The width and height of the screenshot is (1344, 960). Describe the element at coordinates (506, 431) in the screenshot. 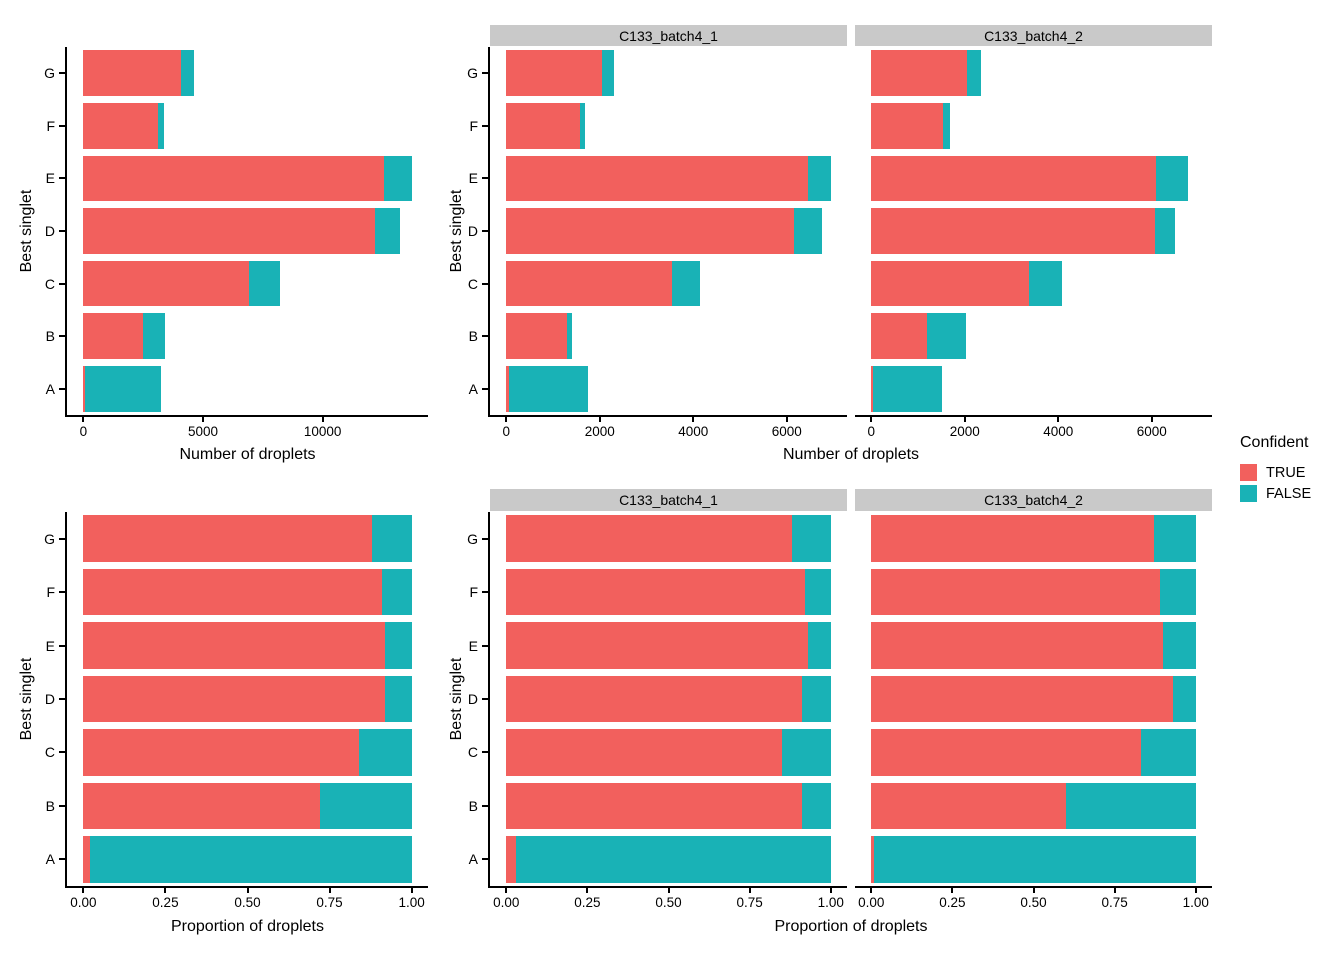

I see `x-tick-label: 0` at that location.